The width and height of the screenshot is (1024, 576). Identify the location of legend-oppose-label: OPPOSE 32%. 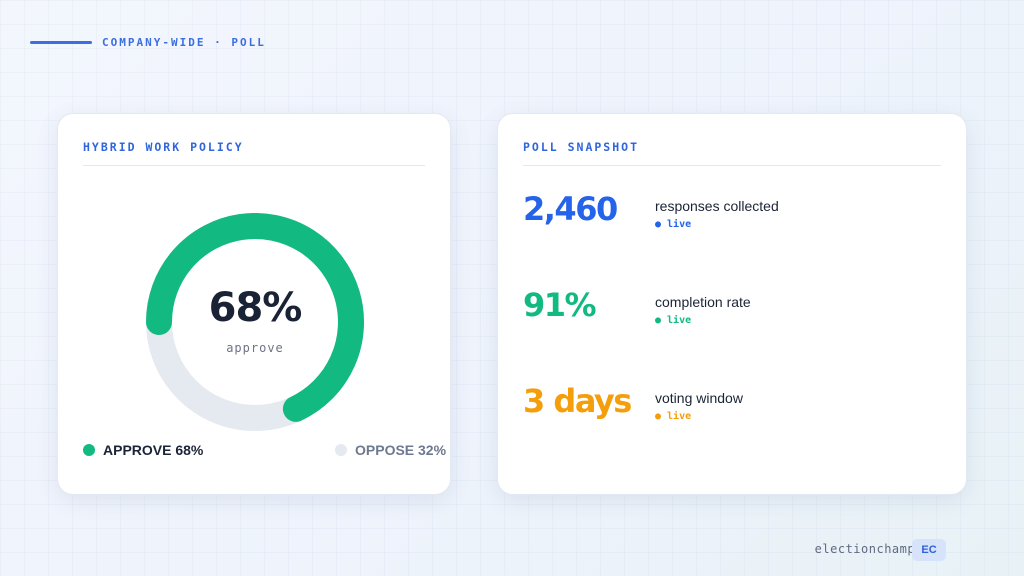
(401, 450).